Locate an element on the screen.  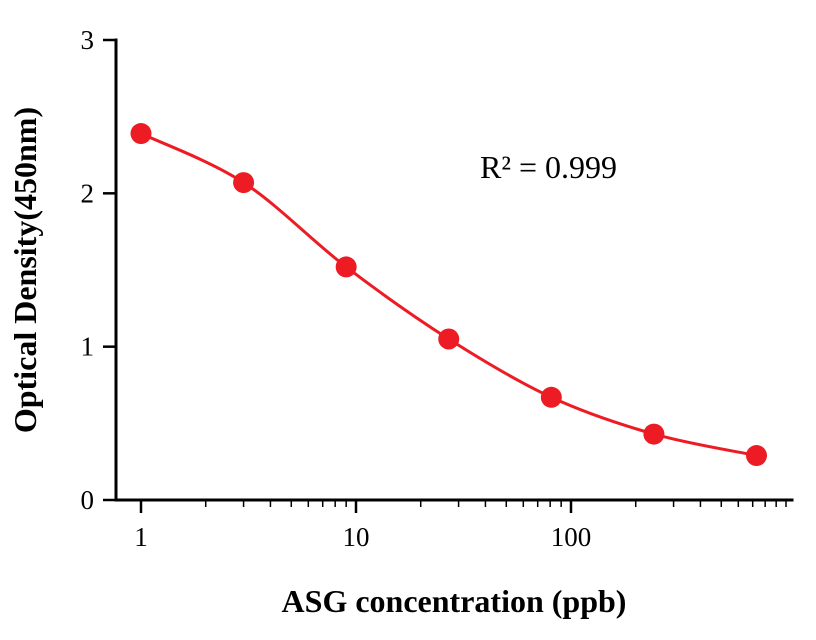
x-tick-label: 100 is located at coordinates (571, 537).